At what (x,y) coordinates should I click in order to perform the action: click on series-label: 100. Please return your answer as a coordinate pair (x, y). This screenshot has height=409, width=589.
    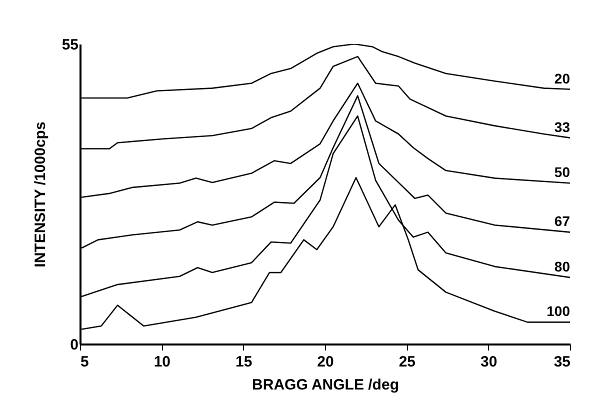
    Looking at the image, I should click on (558, 311).